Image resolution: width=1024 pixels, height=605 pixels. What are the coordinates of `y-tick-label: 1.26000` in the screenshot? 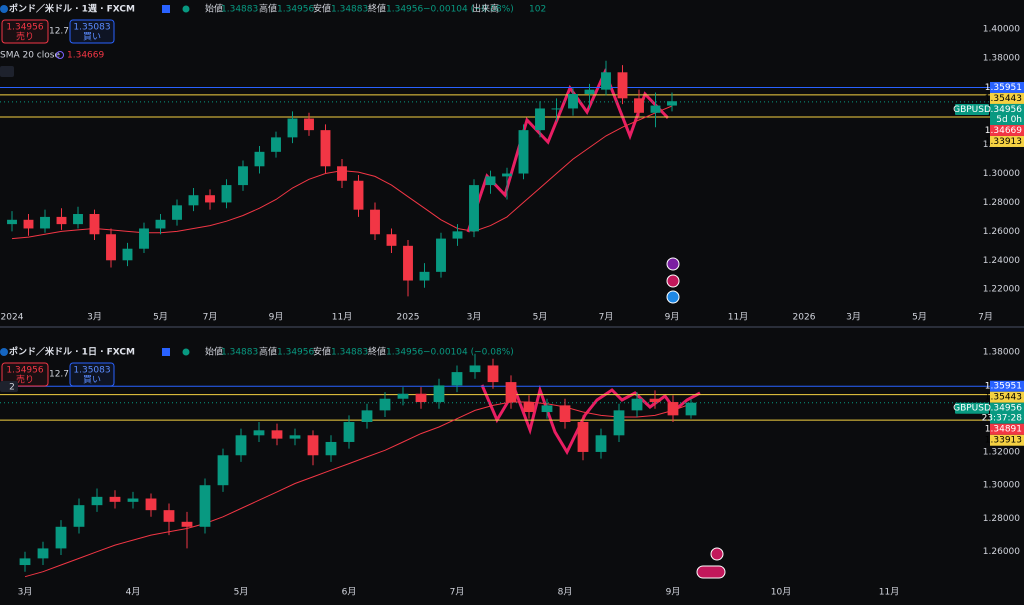 It's located at (1001, 232).